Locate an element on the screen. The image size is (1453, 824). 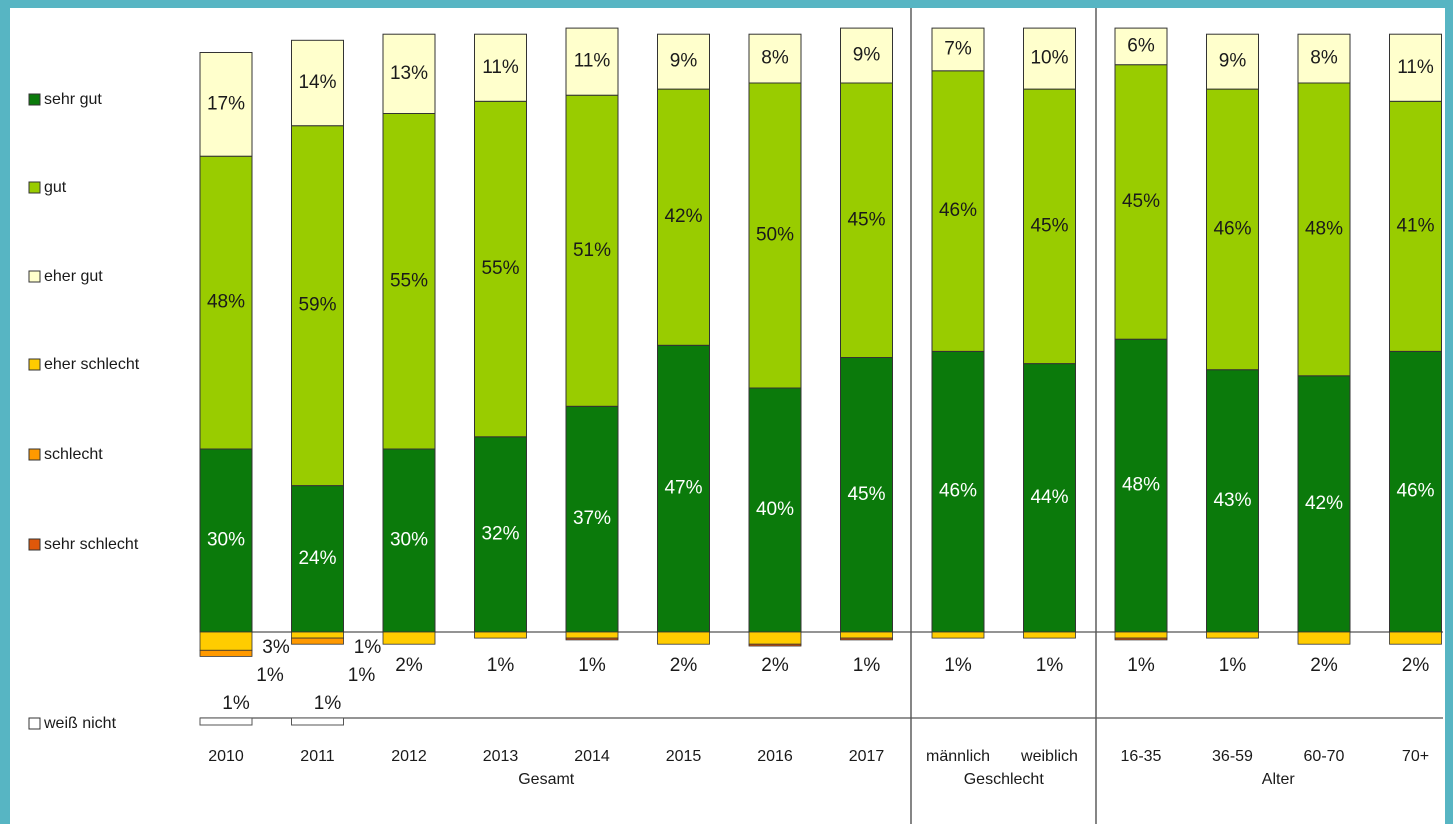
legend-label: schlecht is located at coordinates (73, 454).